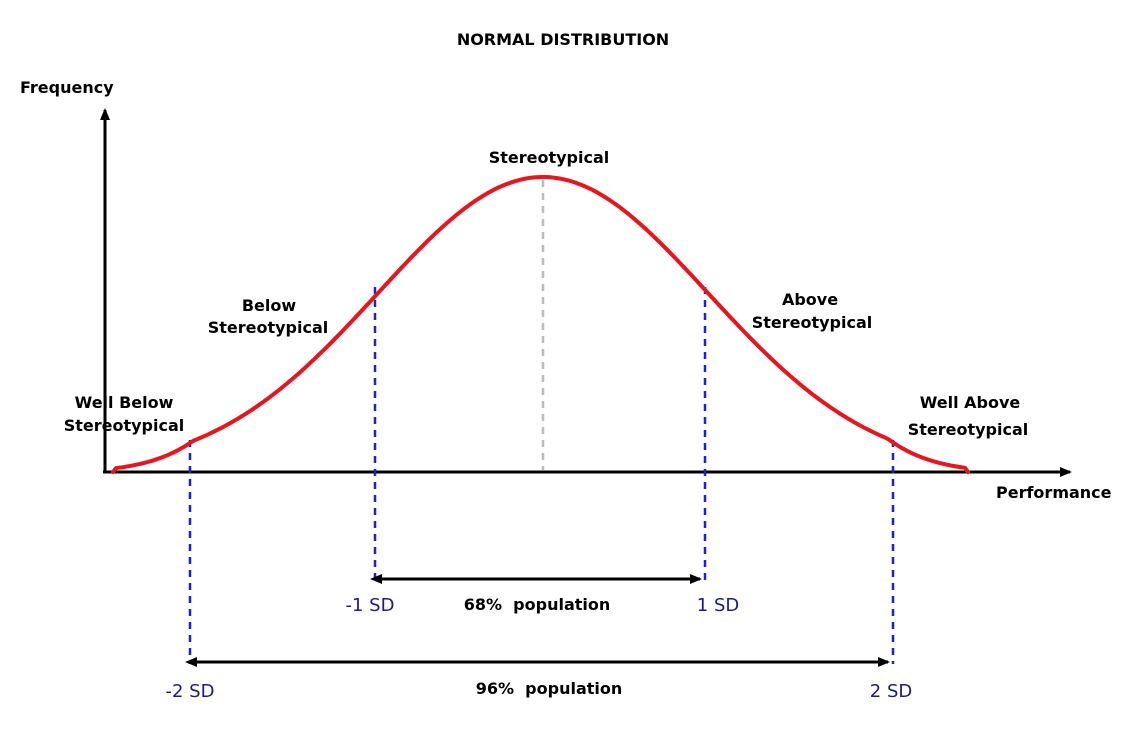  What do you see at coordinates (537, 604) in the screenshot?
I see `one-sd-range-label: 68% population` at bounding box center [537, 604].